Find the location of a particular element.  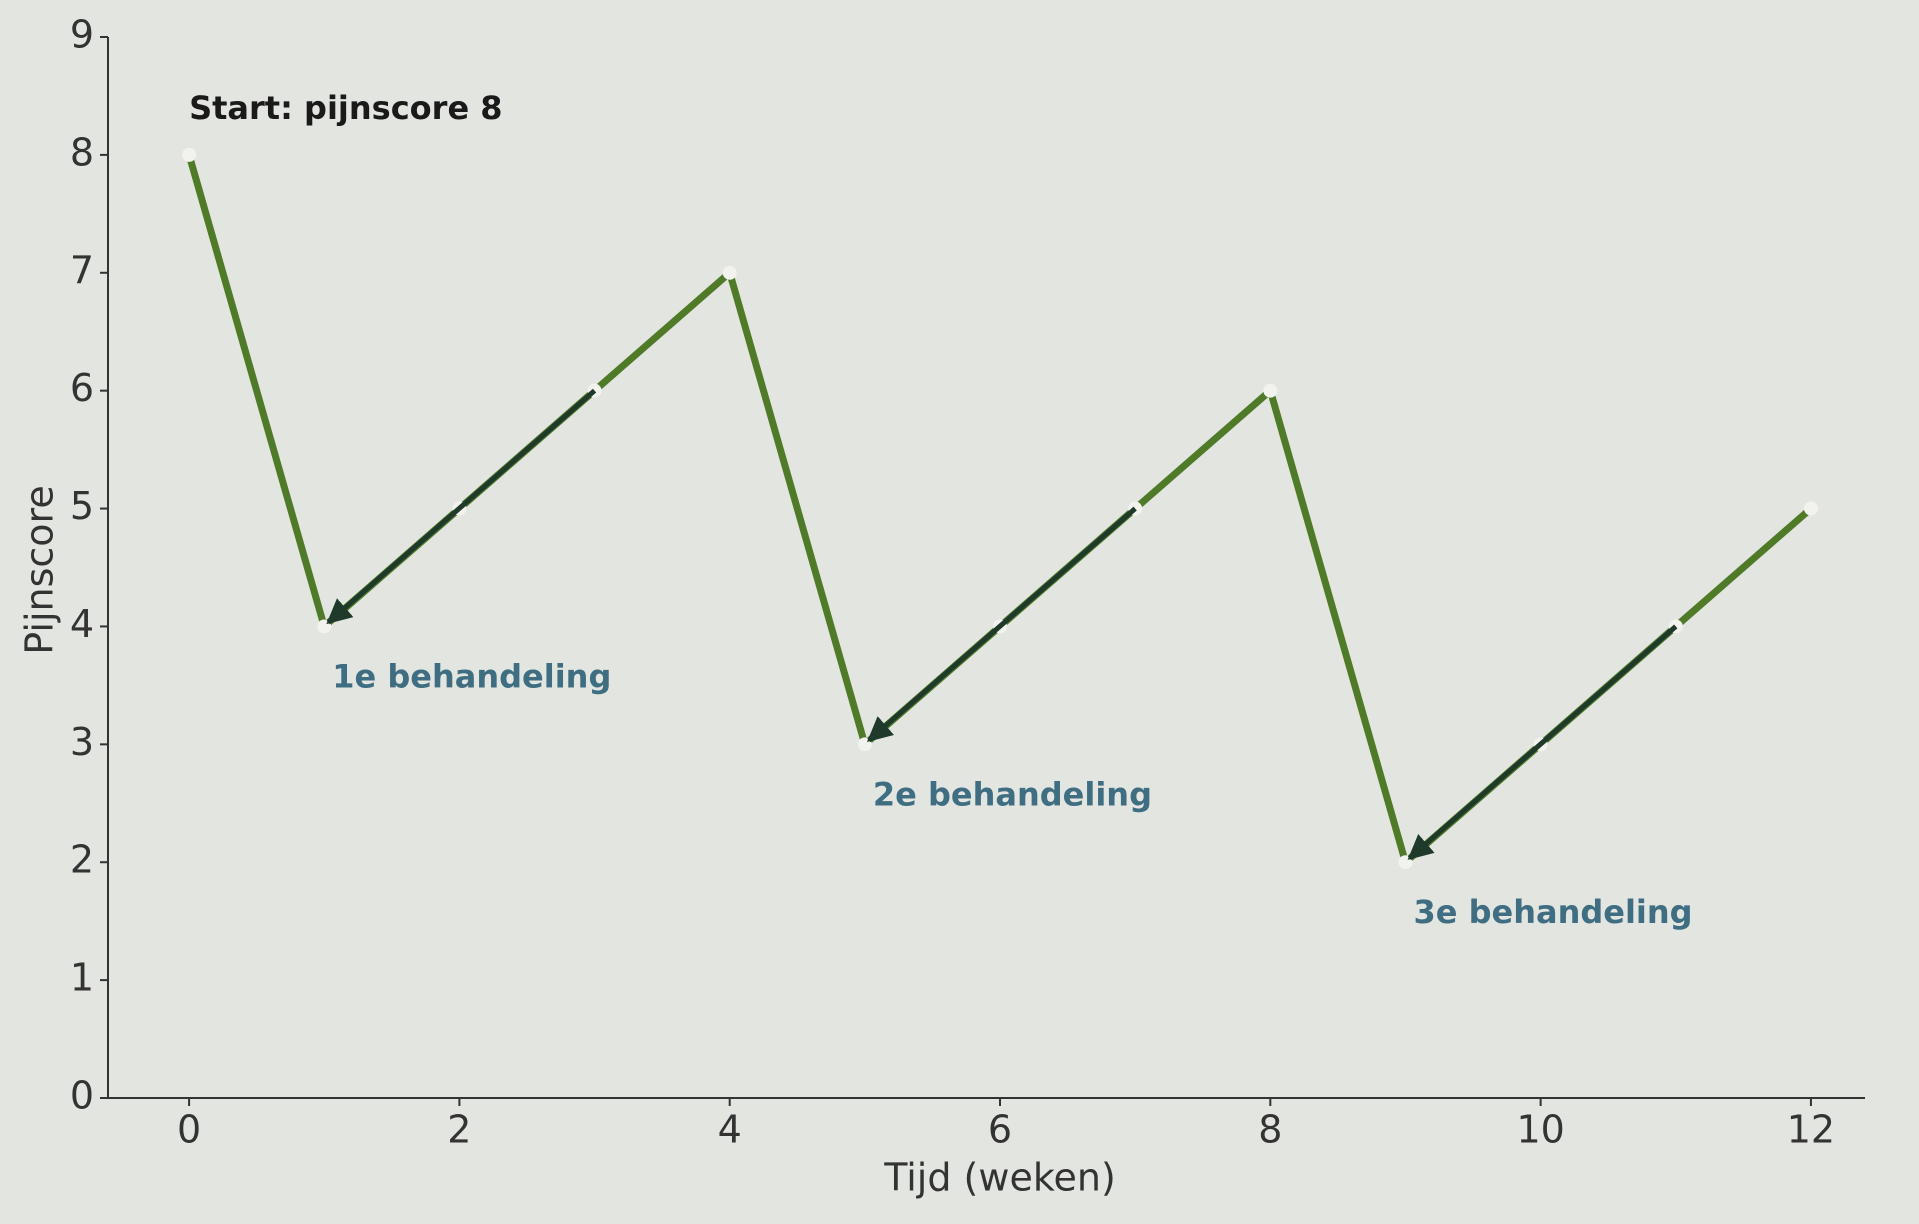

y-tick-label: 8 is located at coordinates (82, 152).